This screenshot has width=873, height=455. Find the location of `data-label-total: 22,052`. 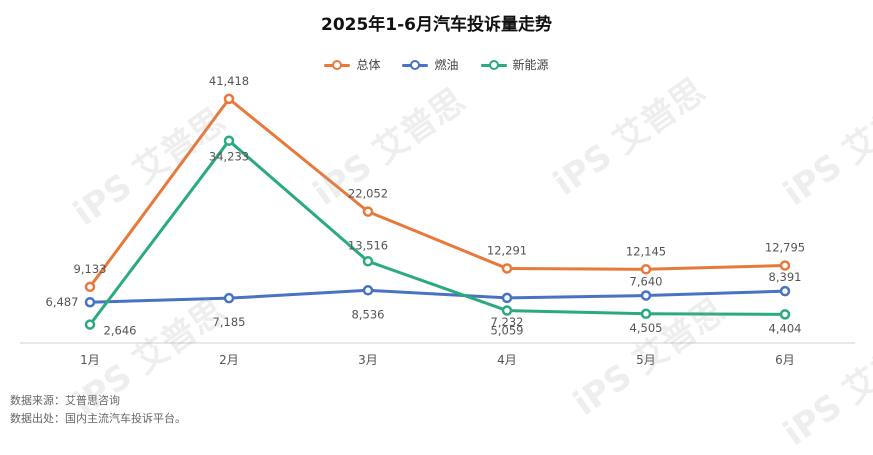

data-label-total: 22,052 is located at coordinates (368, 194).